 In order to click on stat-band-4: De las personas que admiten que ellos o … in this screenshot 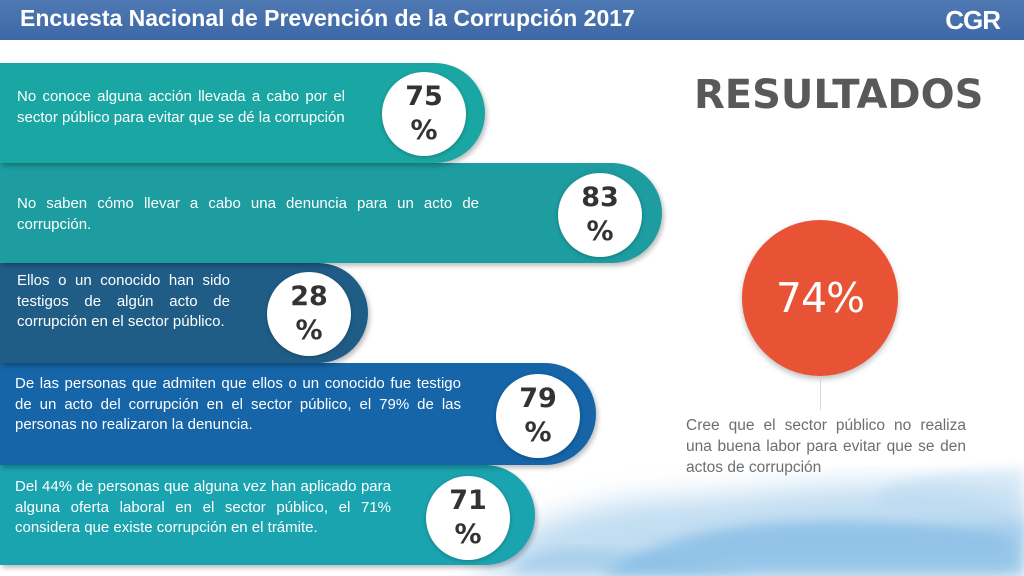, I will do `click(298, 414)`.